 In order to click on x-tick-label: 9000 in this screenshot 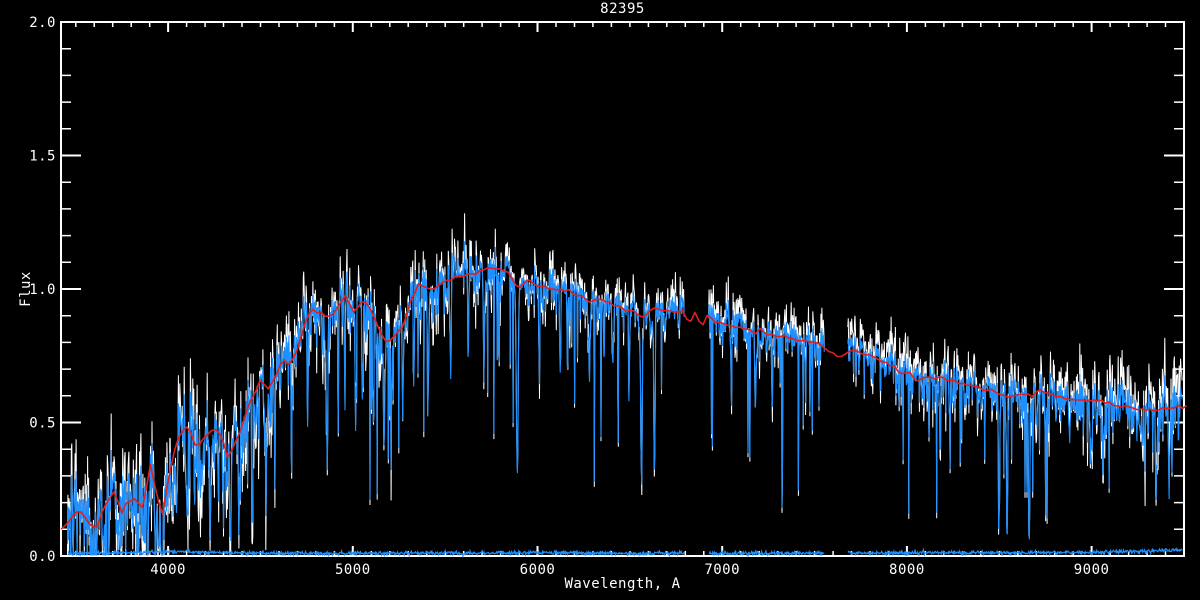, I will do `click(1092, 570)`.